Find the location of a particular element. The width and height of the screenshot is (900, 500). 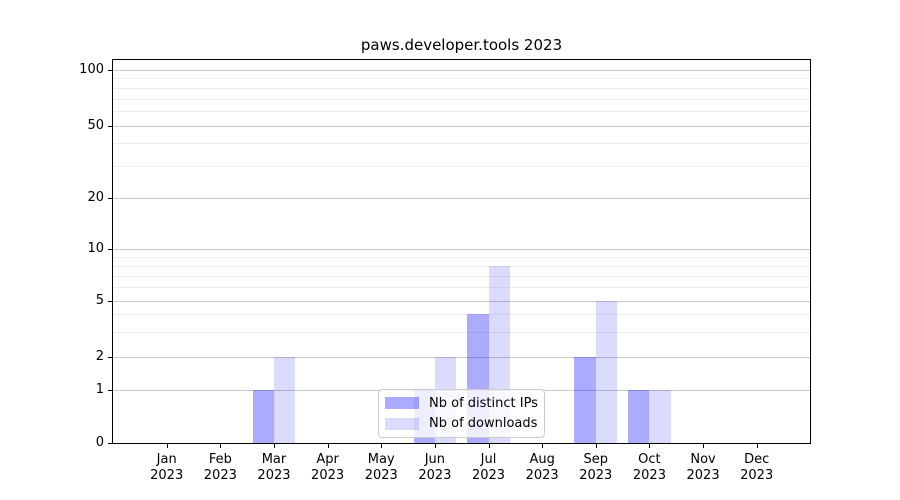

x-tick-label-feb: Feb 2023 is located at coordinates (220, 468).